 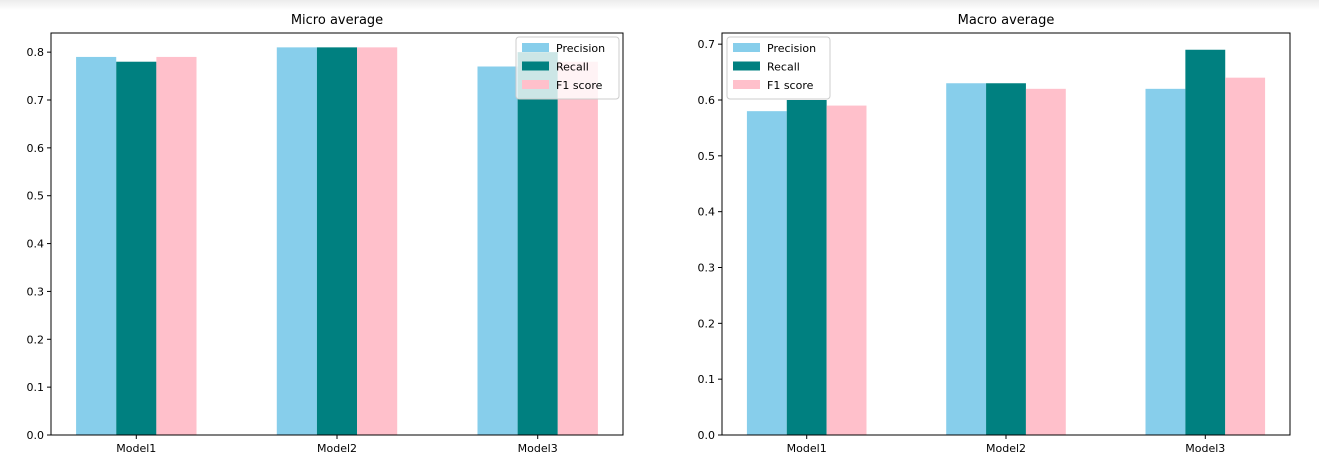 What do you see at coordinates (337, 20) in the screenshot?
I see `chart-title: Micro average` at bounding box center [337, 20].